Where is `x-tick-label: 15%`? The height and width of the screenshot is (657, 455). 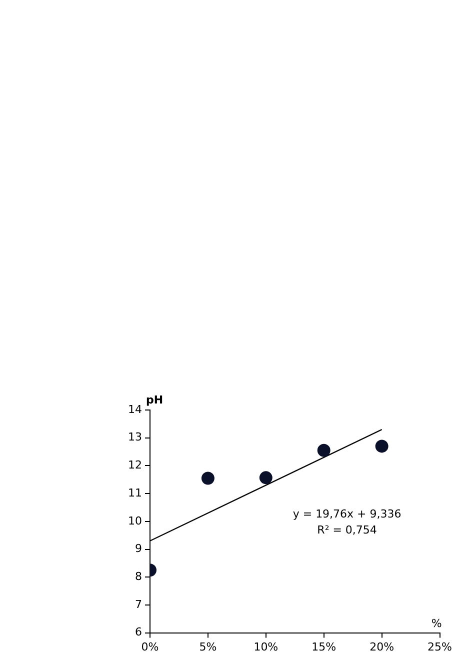
x-tick-label: 15% is located at coordinates (324, 647).